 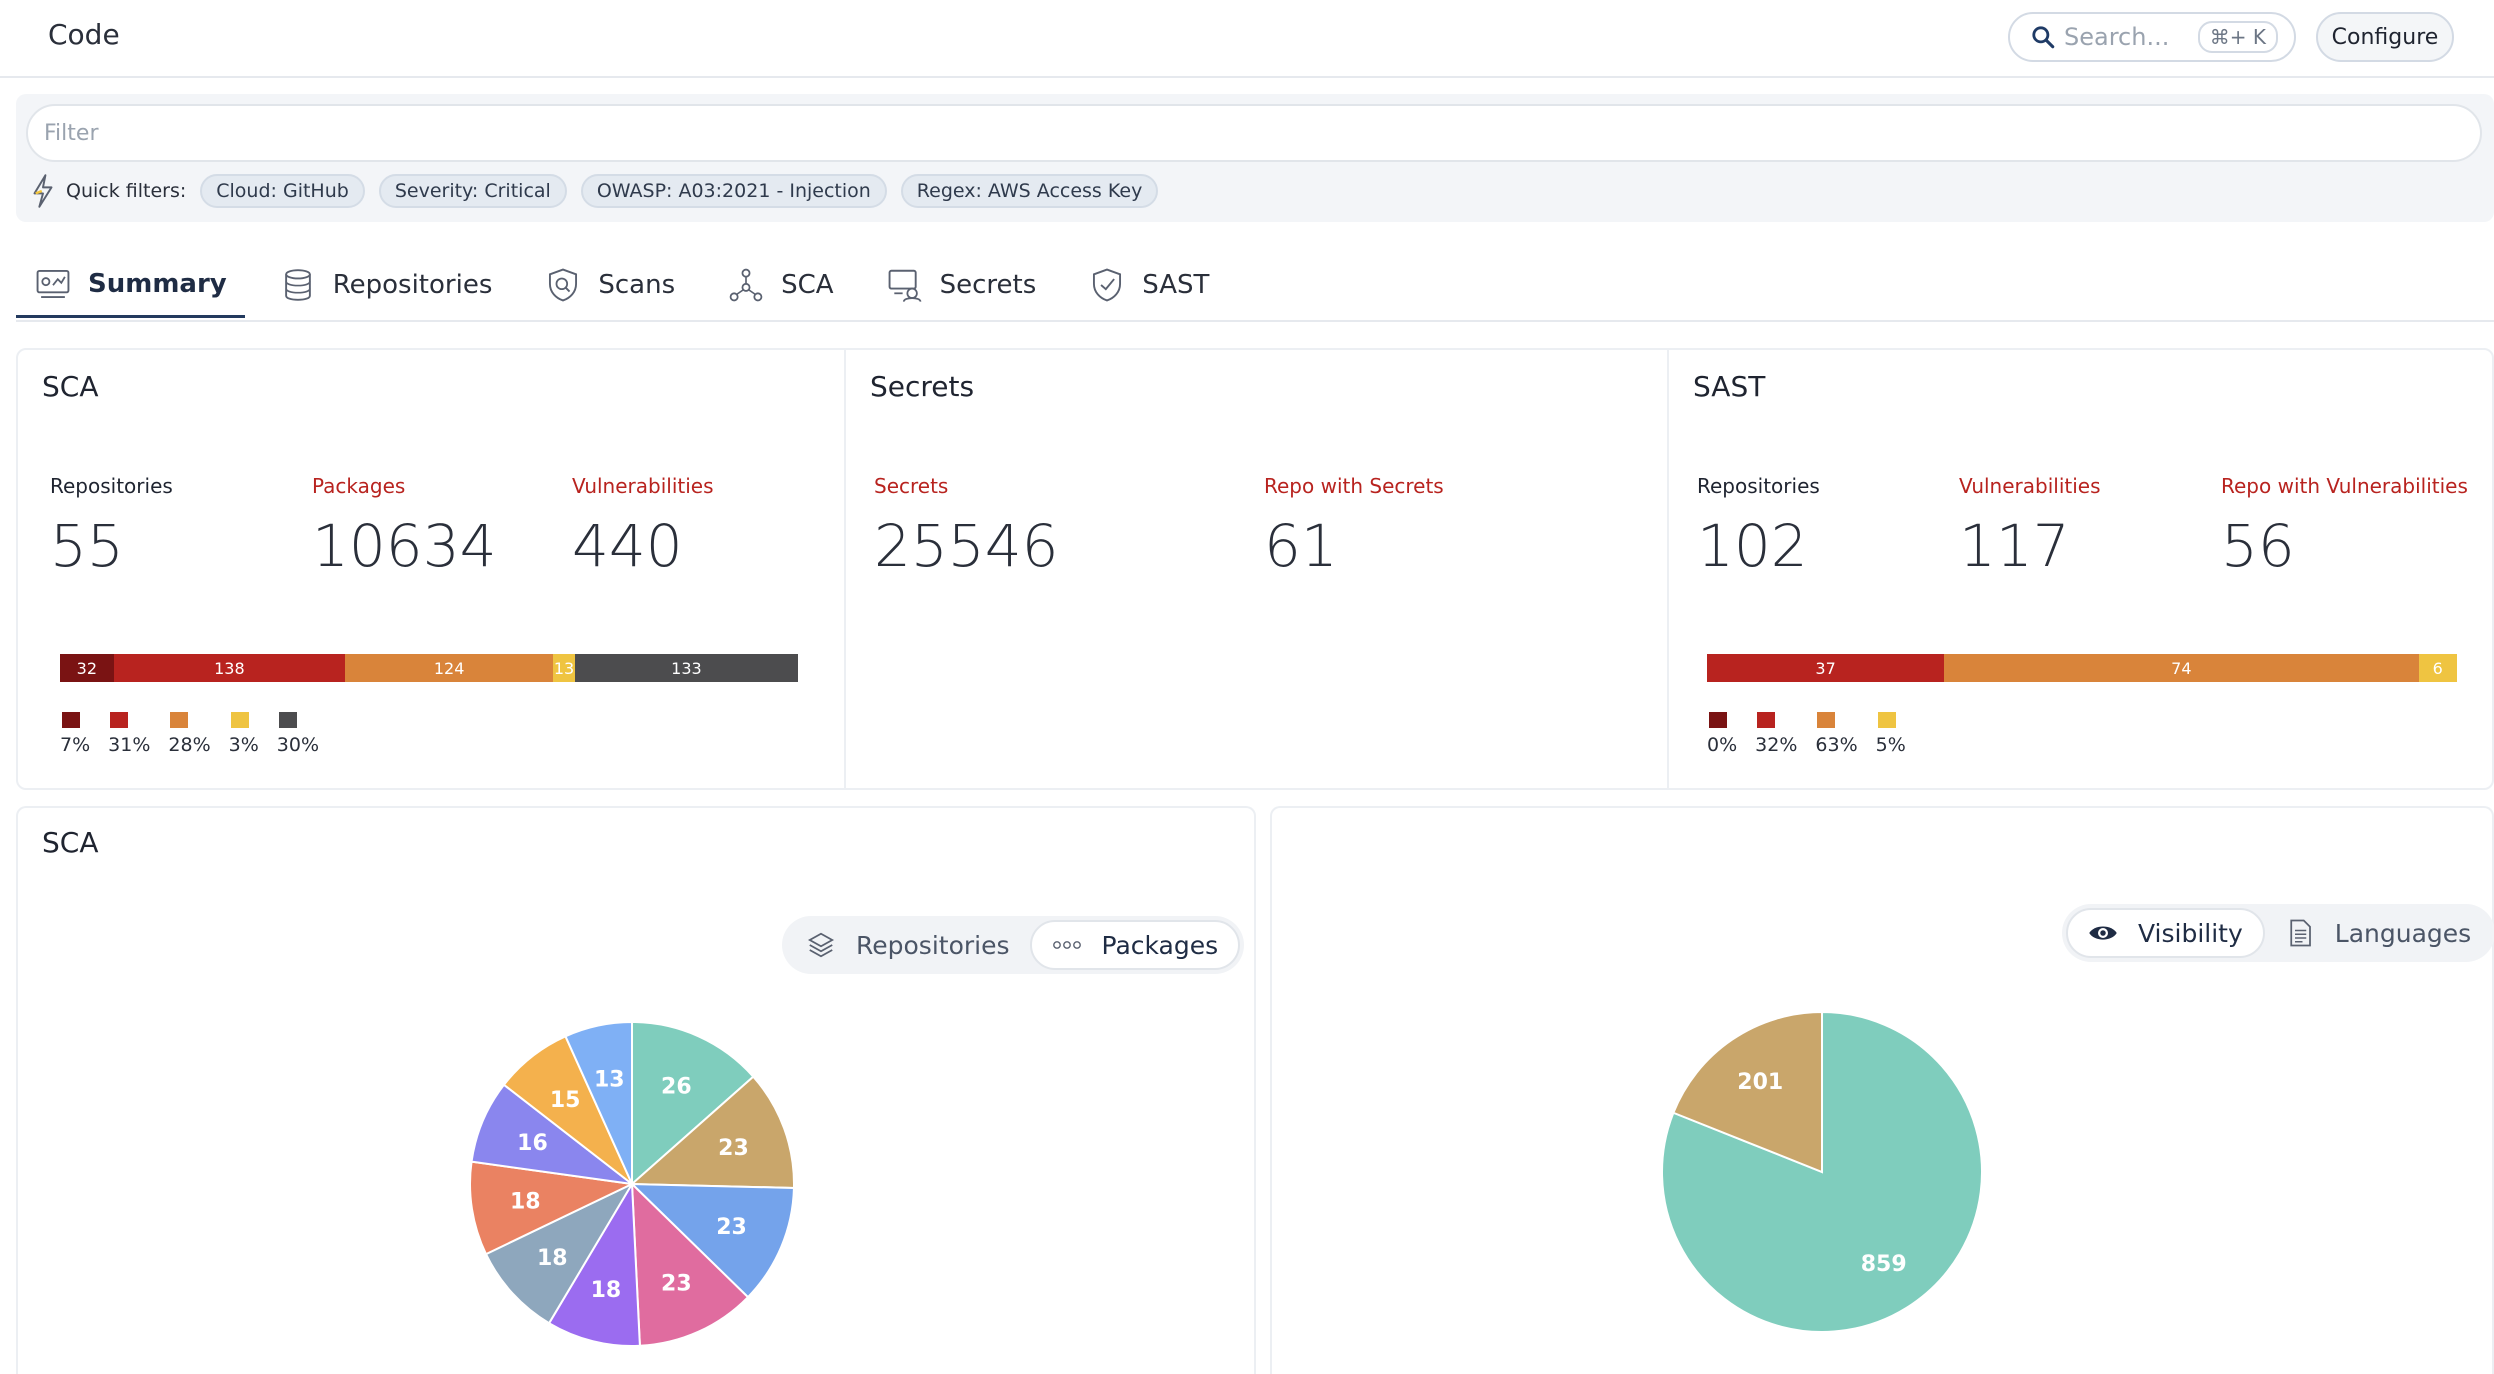 I want to click on stat-value: 61, so click(x=1301, y=546).